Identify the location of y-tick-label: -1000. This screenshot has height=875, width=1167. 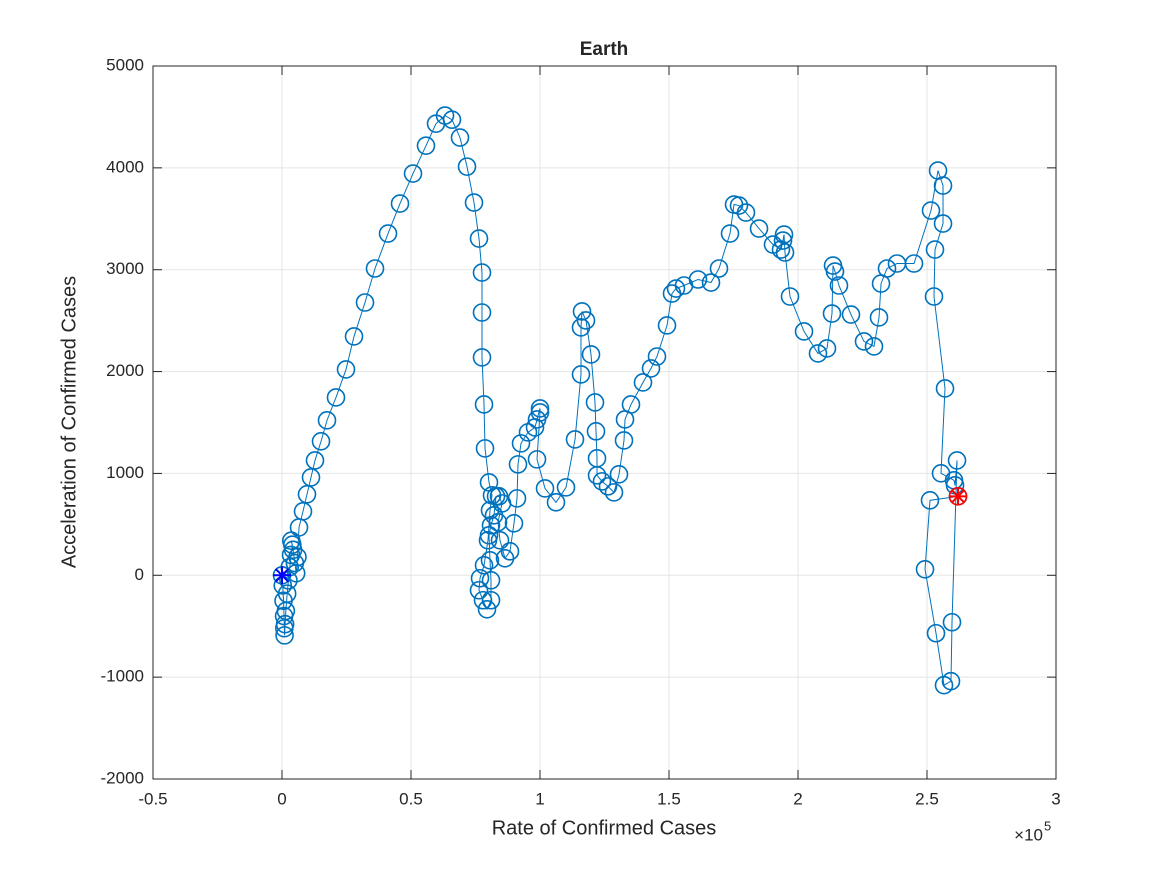
(122, 676).